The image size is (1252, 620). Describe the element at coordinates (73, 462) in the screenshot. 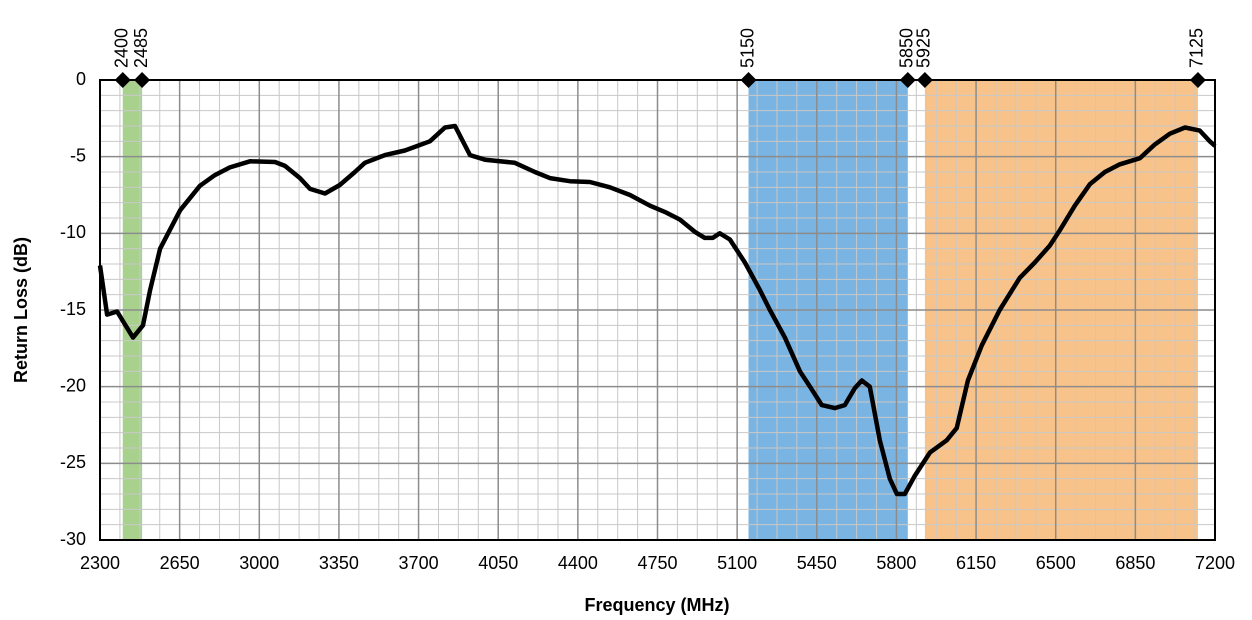

I see `y-tick-label: -25` at that location.